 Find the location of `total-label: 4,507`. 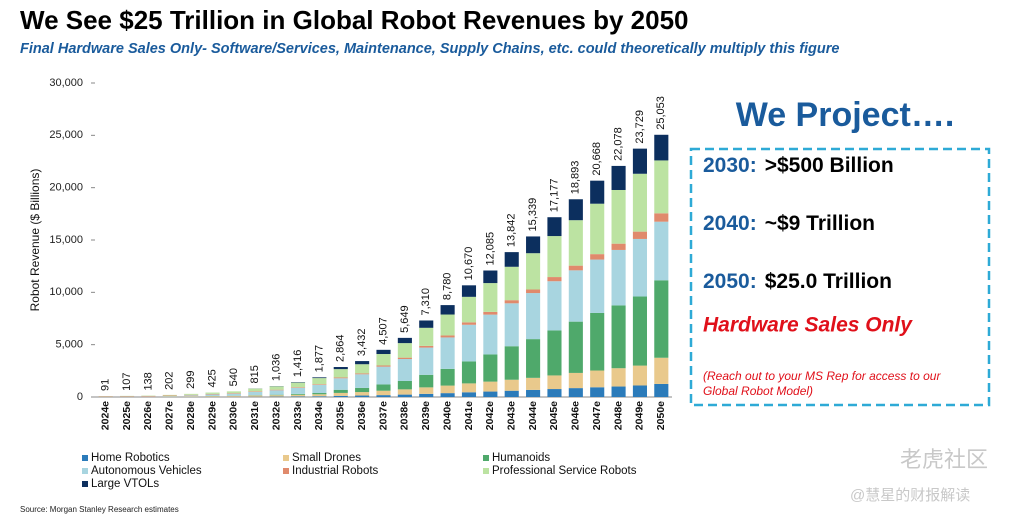

total-label: 4,507 is located at coordinates (383, 331).